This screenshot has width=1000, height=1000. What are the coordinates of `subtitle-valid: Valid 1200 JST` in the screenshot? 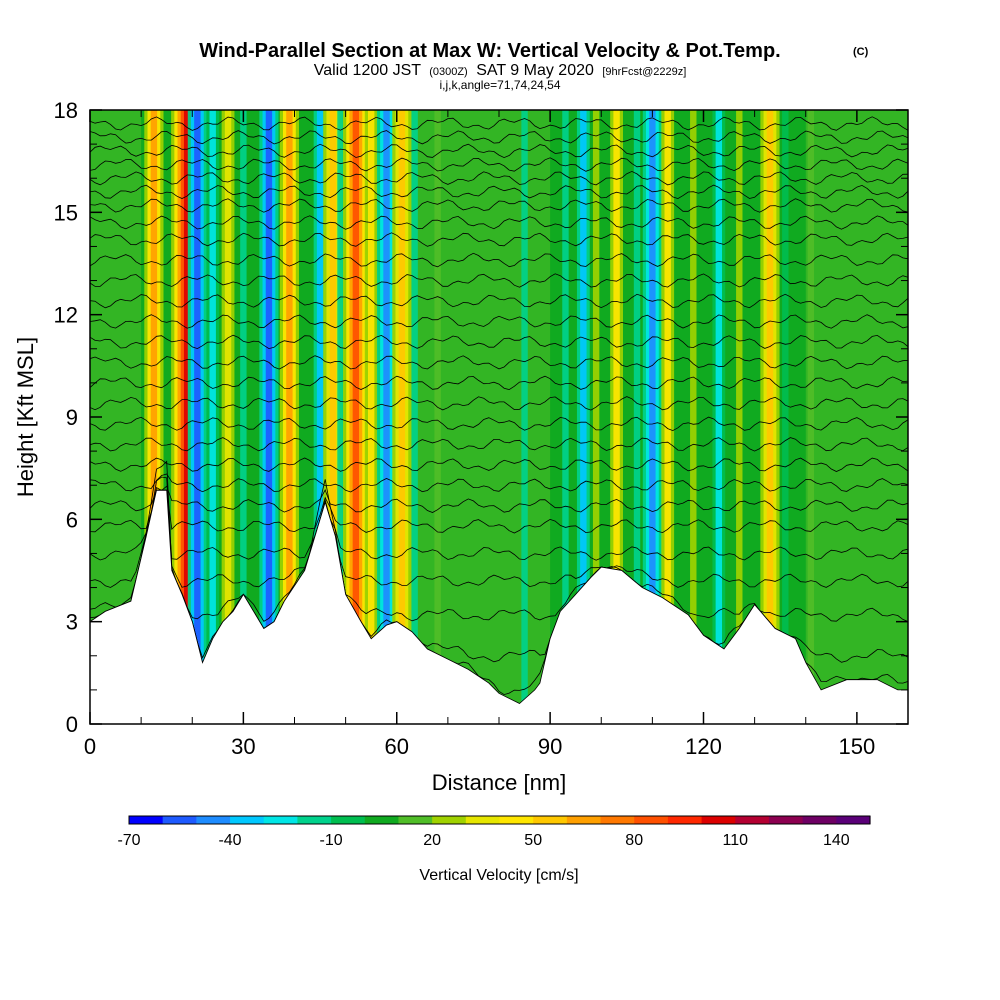 It's located at (368, 70).